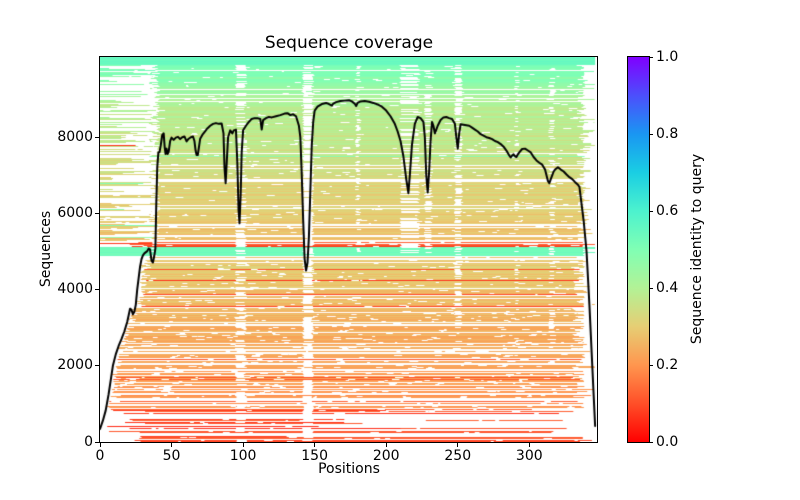 This screenshot has height=500, width=800. Describe the element at coordinates (349, 469) in the screenshot. I see `x-axis-label: Positions` at that location.